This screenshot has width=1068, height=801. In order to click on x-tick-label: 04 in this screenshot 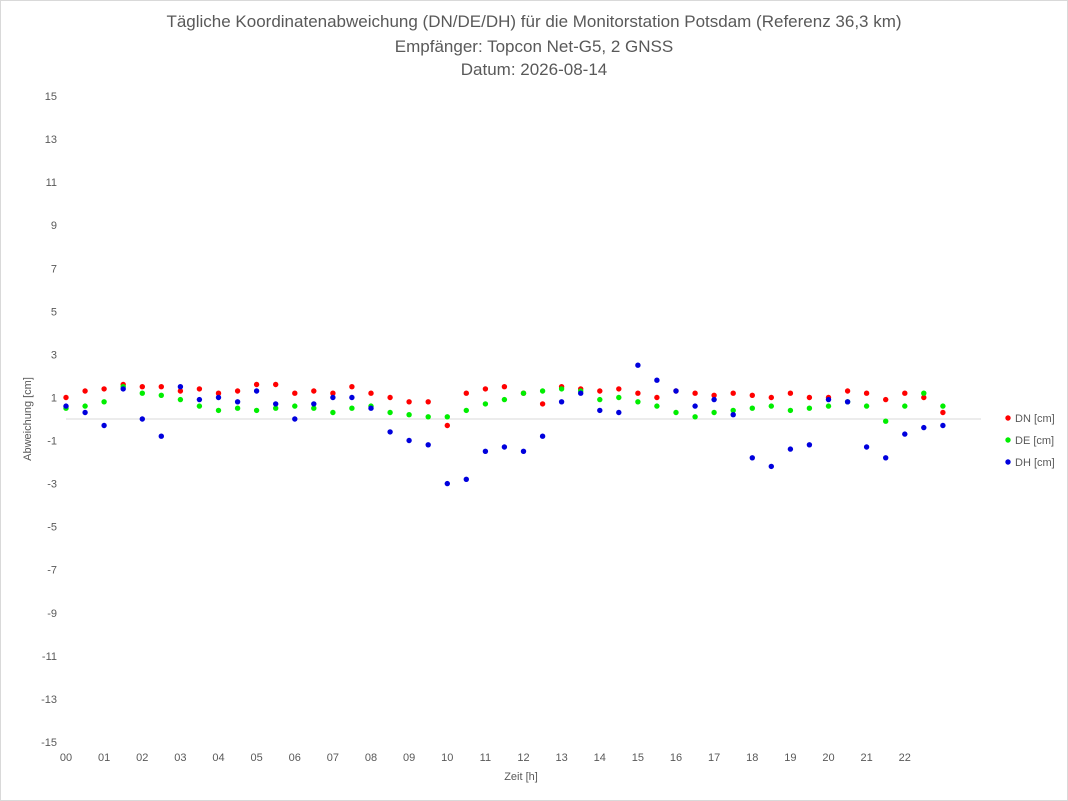, I will do `click(218, 758)`.